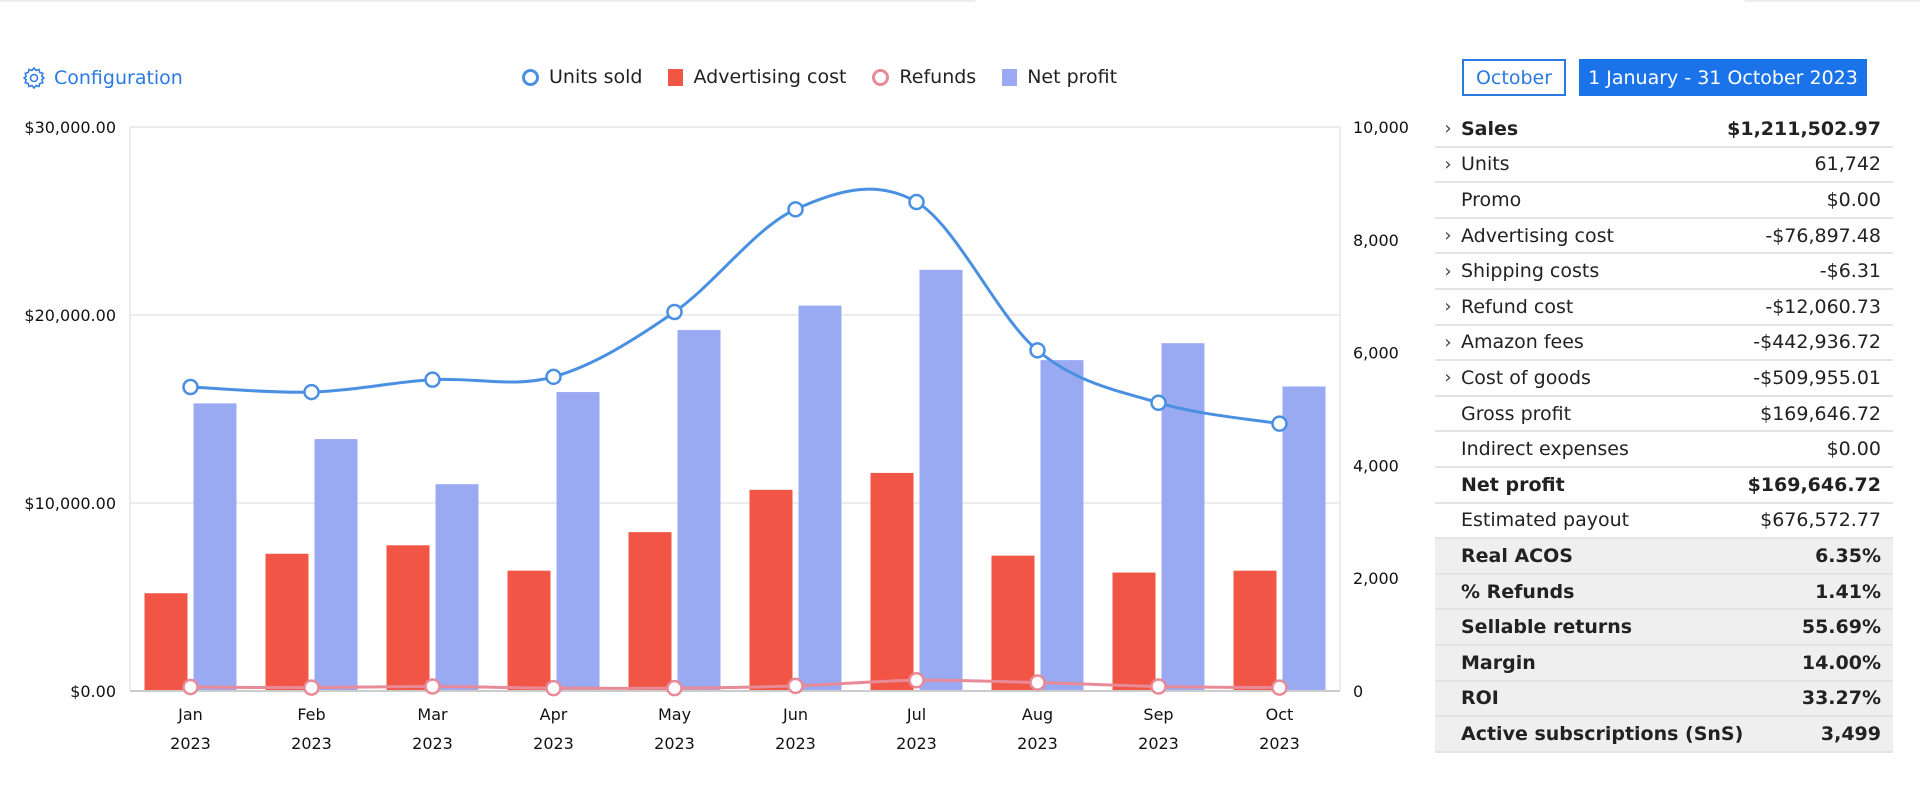 This screenshot has width=1920, height=800. I want to click on legend-item-units-sold: Units sold, so click(582, 77).